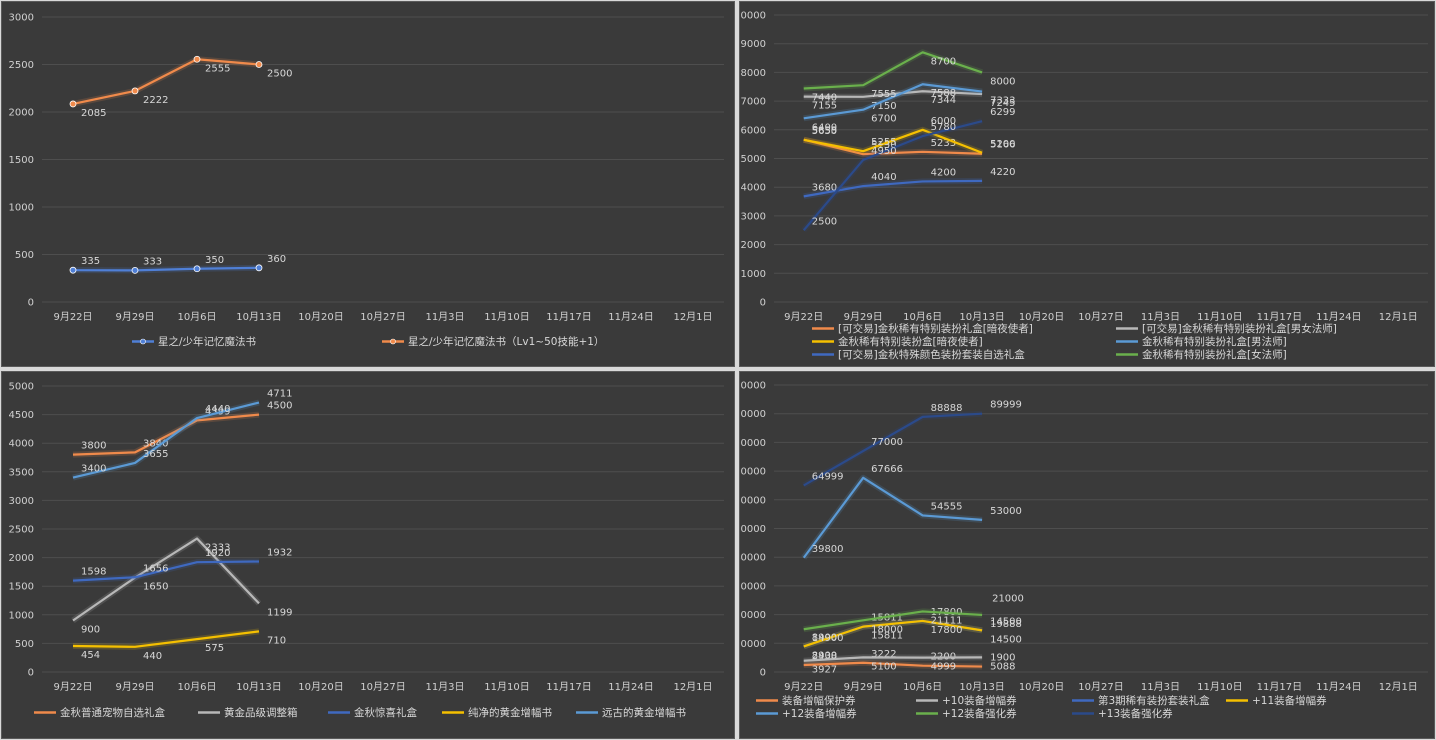 The height and width of the screenshot is (740, 1436). Describe the element at coordinates (93, 572) in the screenshot. I see `data-label: 1598` at that location.